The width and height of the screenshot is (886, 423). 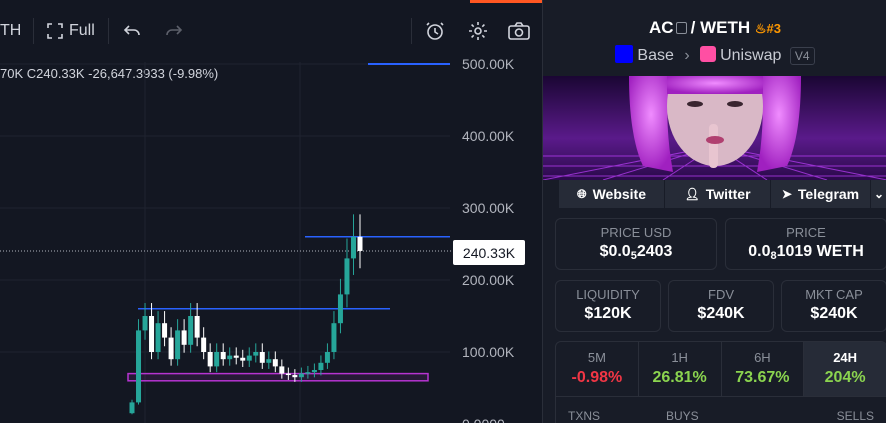 What do you see at coordinates (624, 54) in the screenshot?
I see `base-chain-icon` at bounding box center [624, 54].